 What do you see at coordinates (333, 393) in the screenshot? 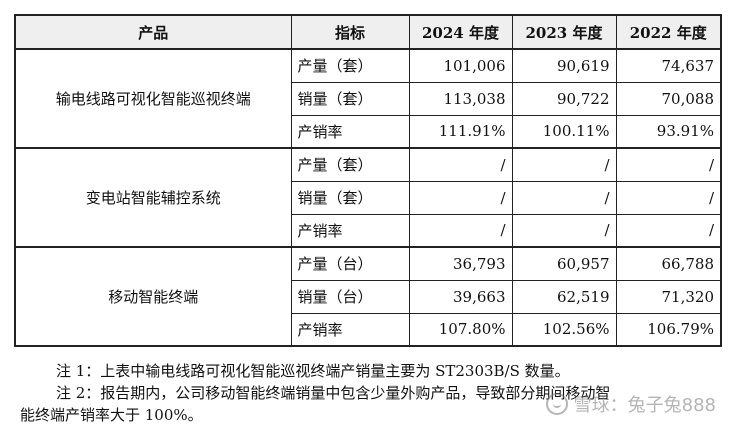
I see `note-2: 注 2：报告期内，公司移动智能终端销量中包含少量外购产品，导致部分期间移动智` at bounding box center [333, 393].